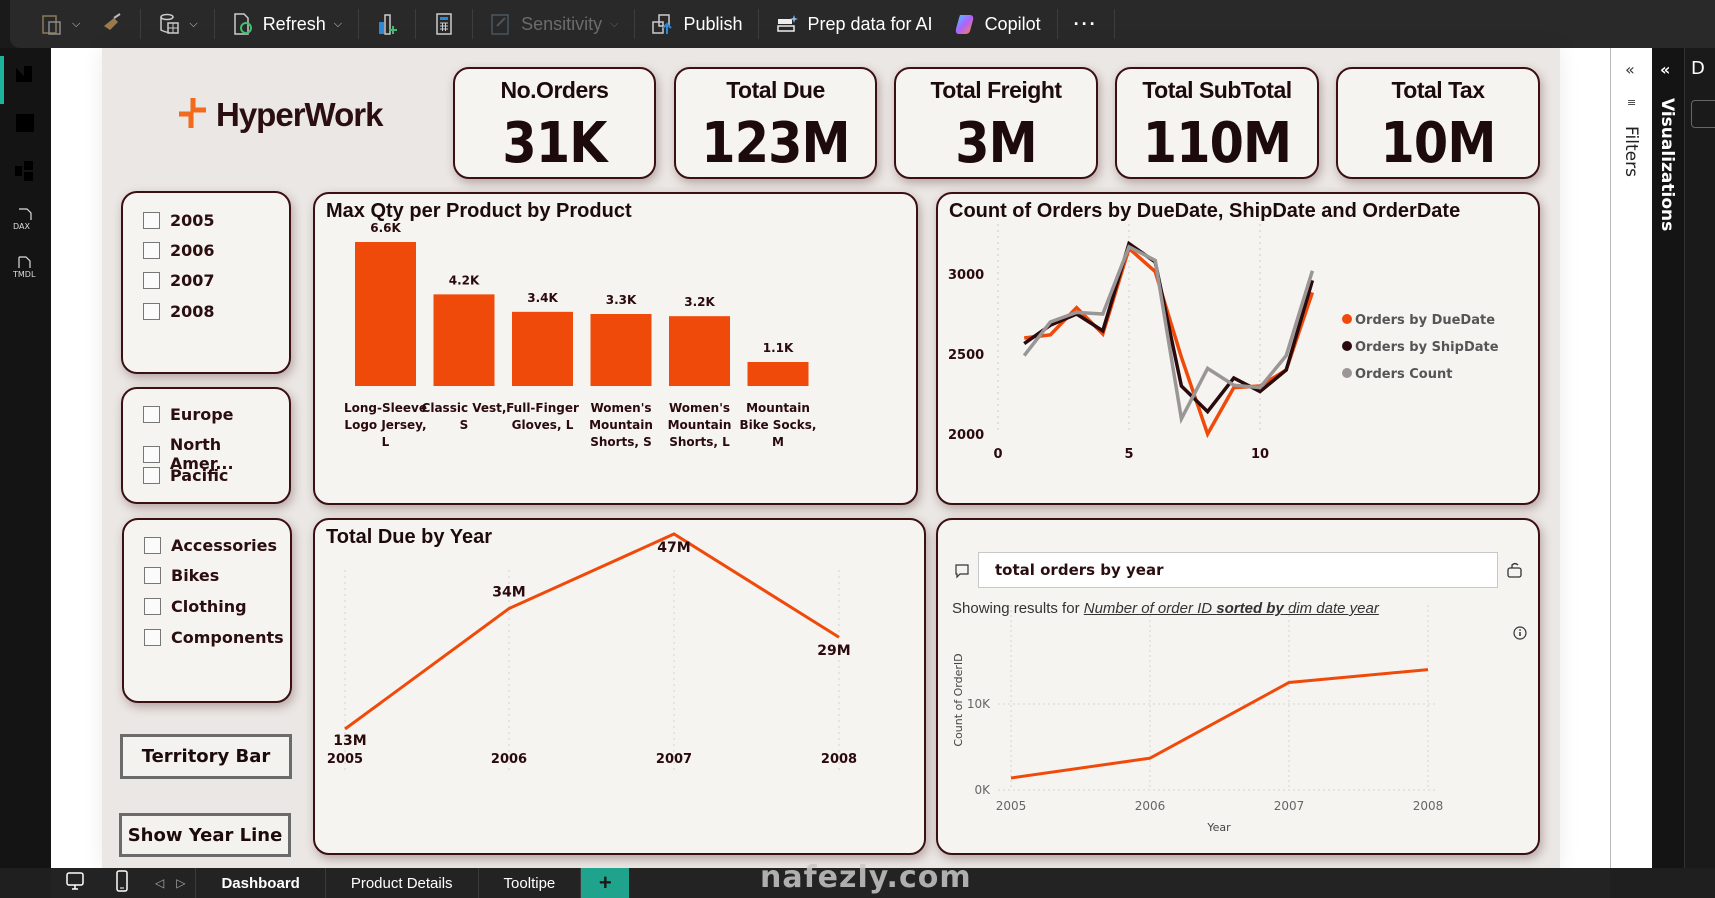 This screenshot has height=898, width=1715. What do you see at coordinates (25, 123) in the screenshot?
I see `table-view-icon` at bounding box center [25, 123].